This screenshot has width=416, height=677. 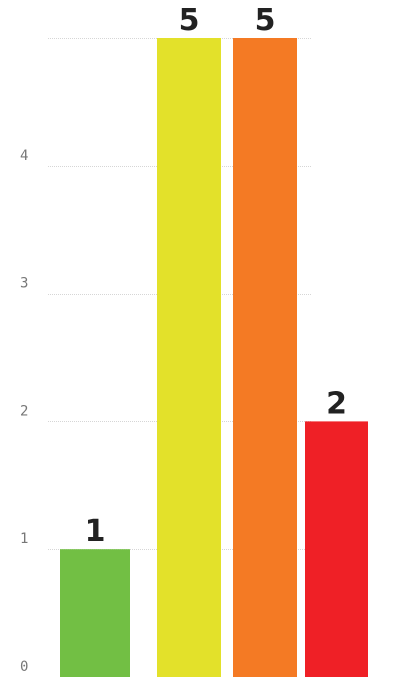 I want to click on y-tick-label-1: 1, so click(x=24, y=539).